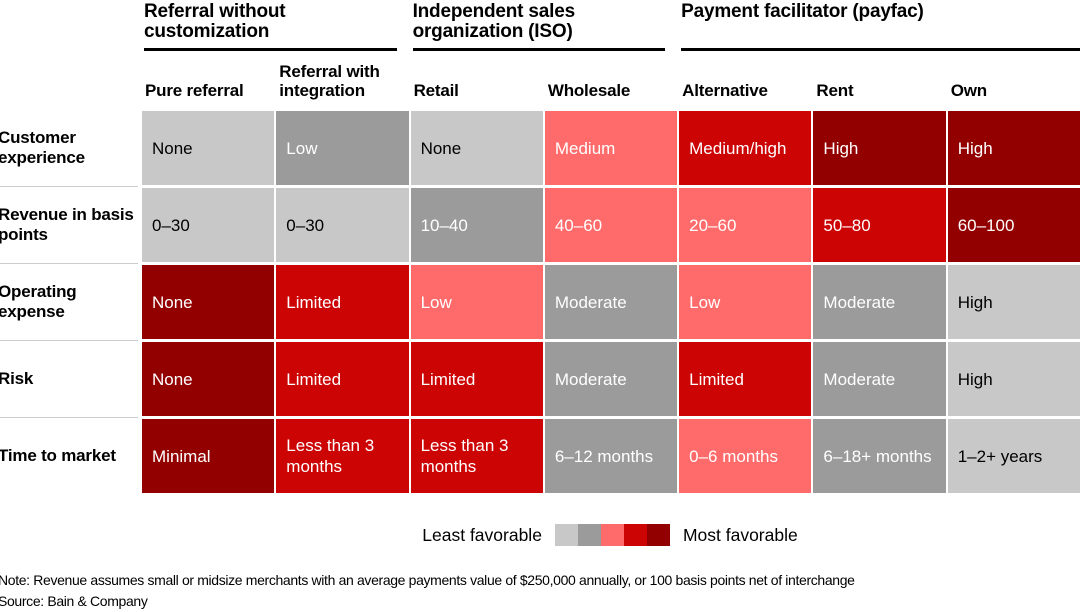 This screenshot has width=1080, height=612. I want to click on column-header-wholesale: Wholesale, so click(589, 90).